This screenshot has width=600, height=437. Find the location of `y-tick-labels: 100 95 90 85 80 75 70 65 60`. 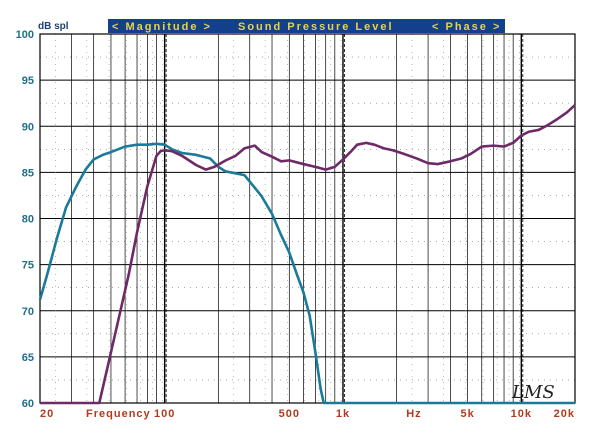

y-tick-labels: 100 95 90 85 80 75 70 65 60 is located at coordinates (25, 219).